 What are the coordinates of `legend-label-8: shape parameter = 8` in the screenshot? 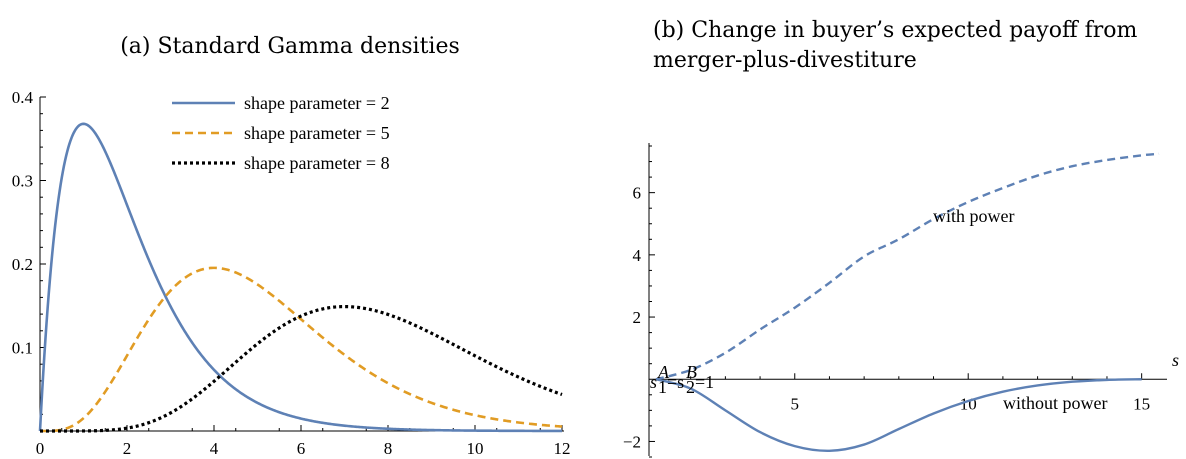 It's located at (317, 163).